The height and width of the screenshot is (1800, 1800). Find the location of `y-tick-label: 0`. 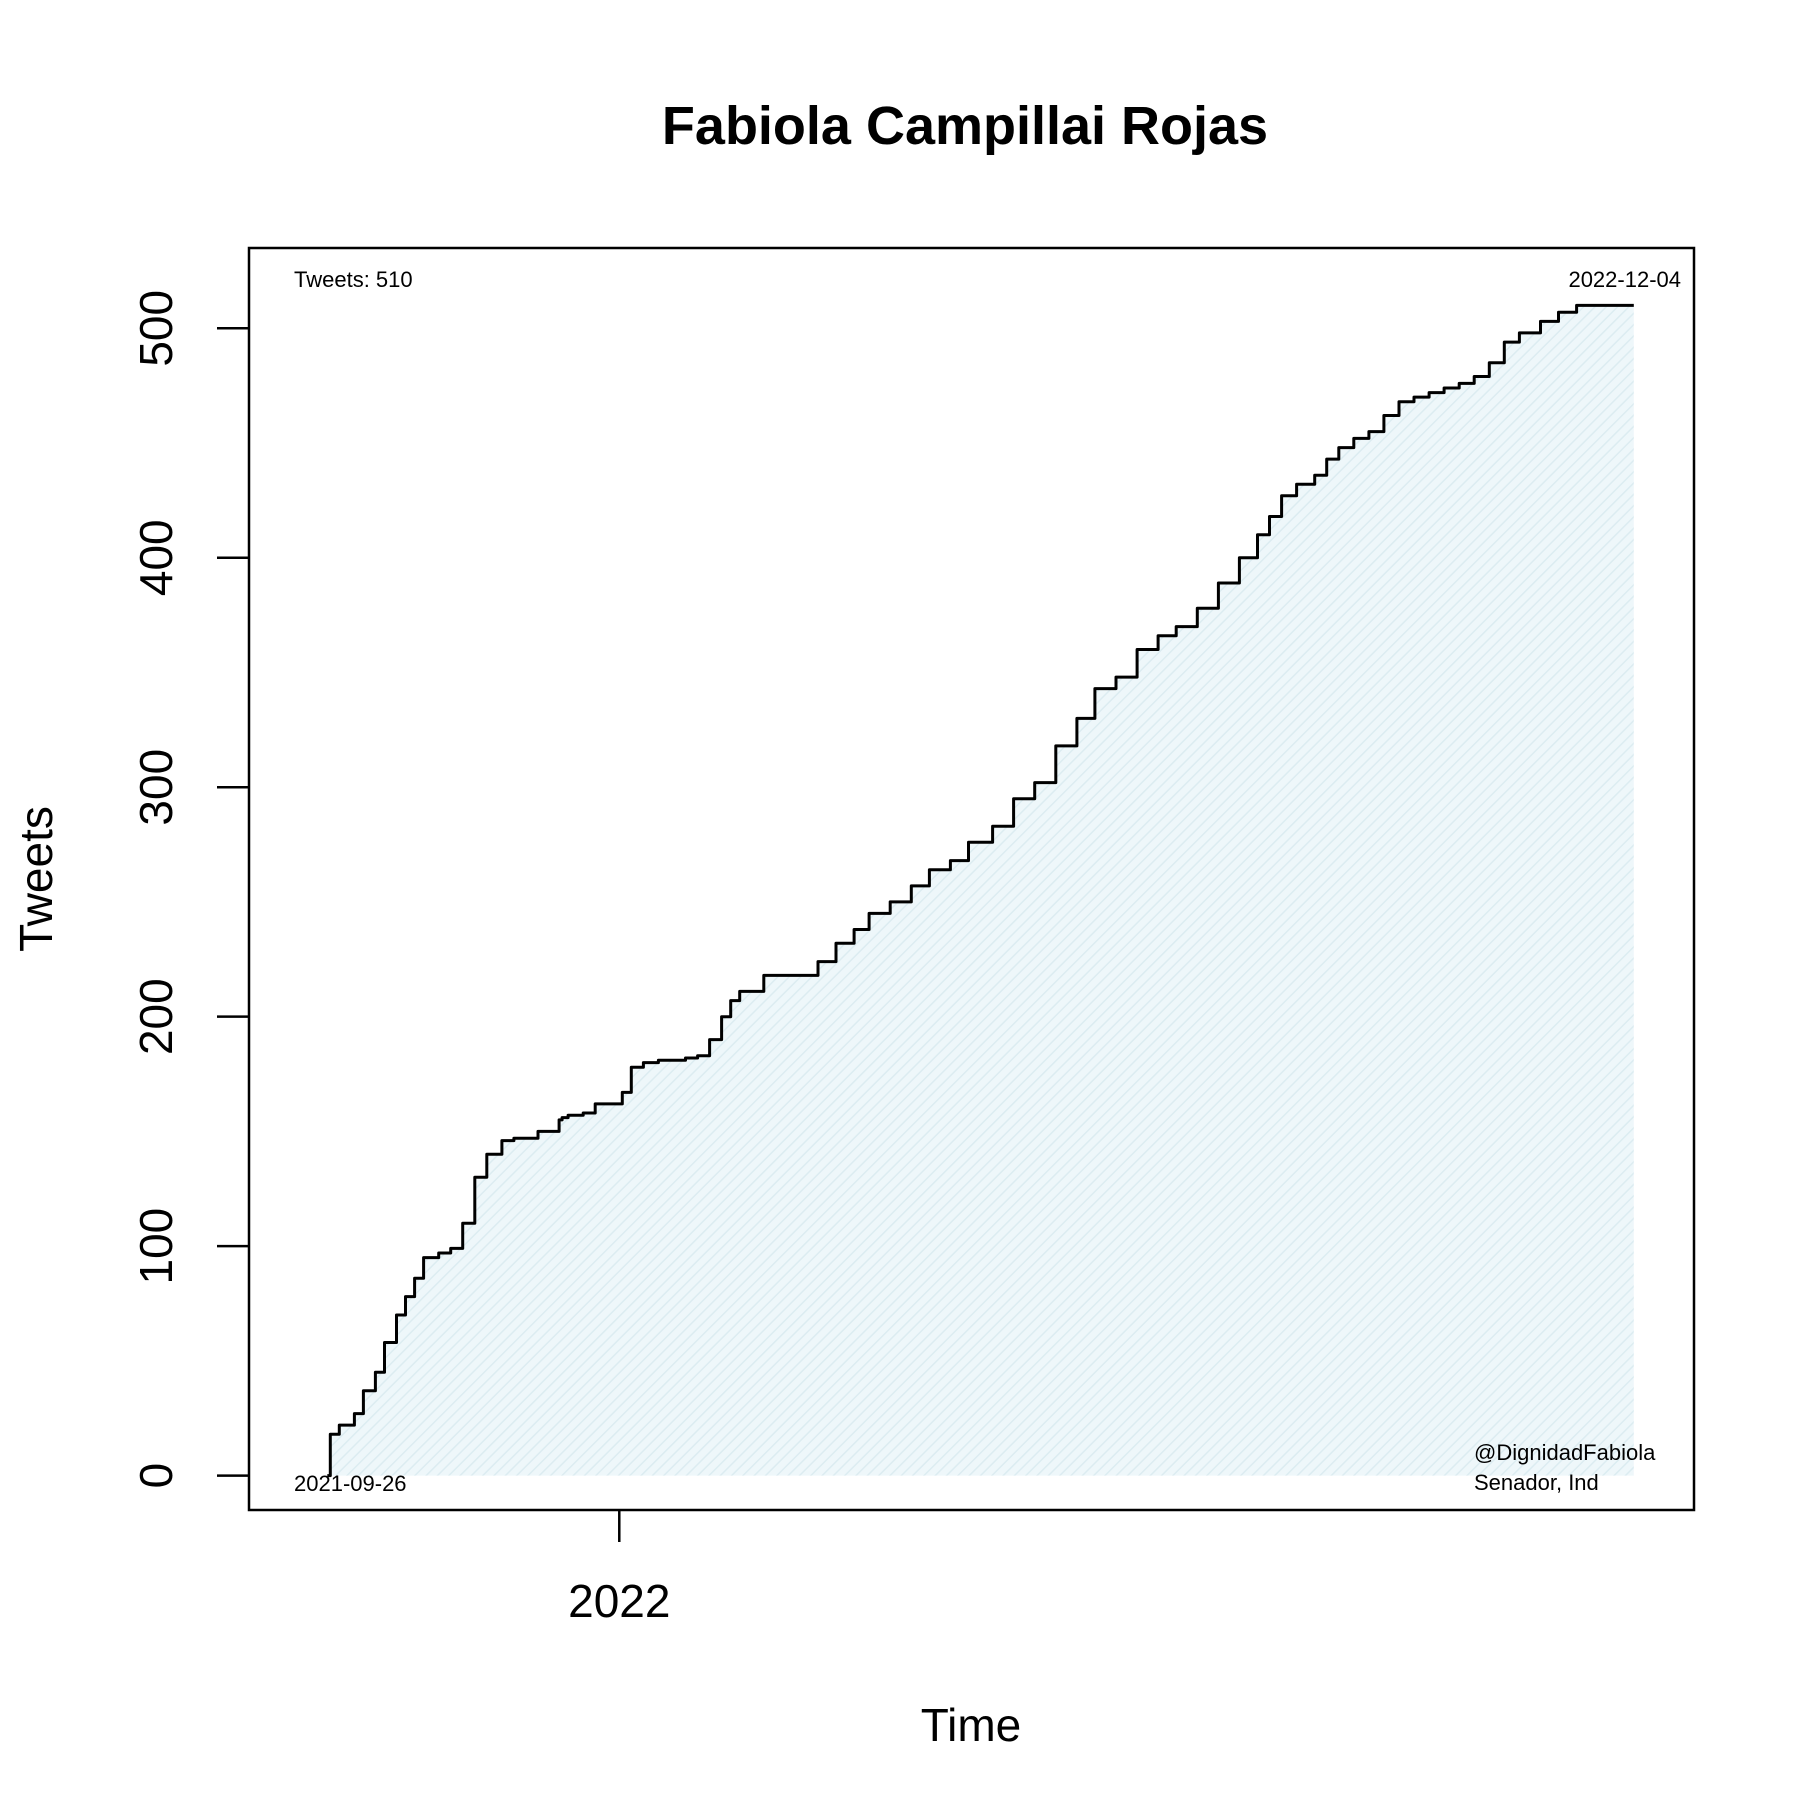

y-tick-label: 0 is located at coordinates (156, 1476).